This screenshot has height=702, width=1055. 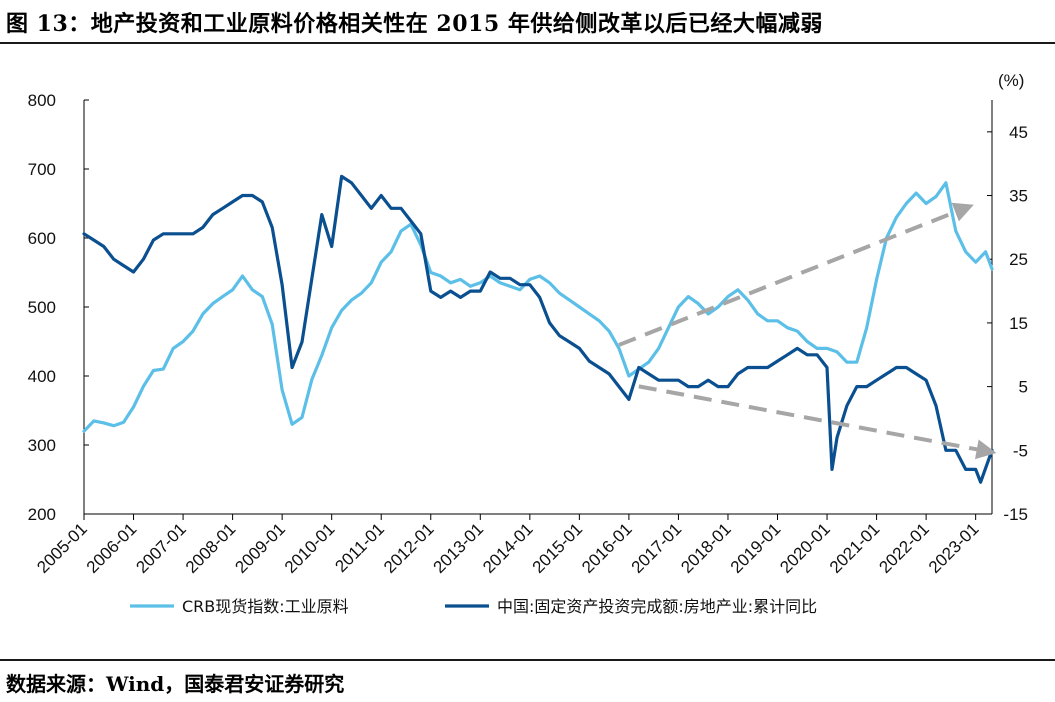 I want to click on left-tick-label: 400, so click(x=42, y=376).